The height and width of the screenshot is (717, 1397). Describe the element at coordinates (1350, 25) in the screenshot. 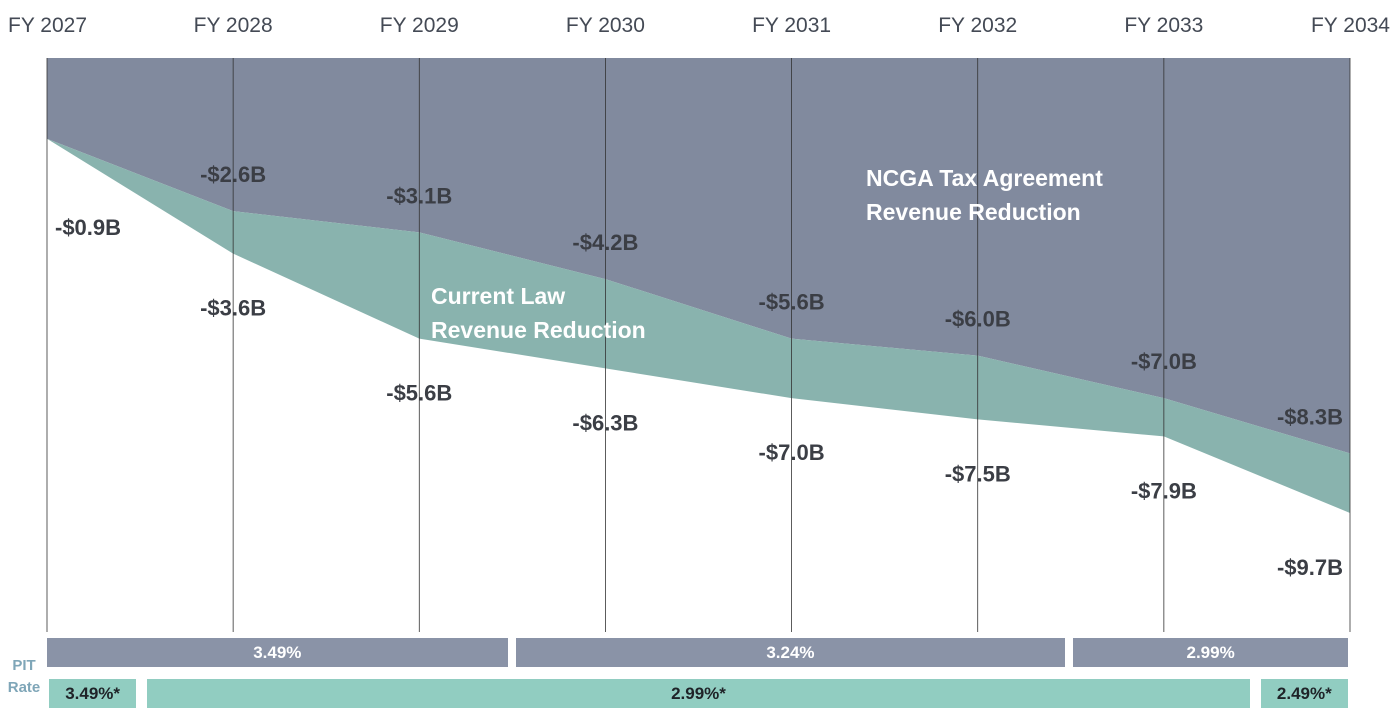

I see `year-tick-label: FY 2034` at that location.